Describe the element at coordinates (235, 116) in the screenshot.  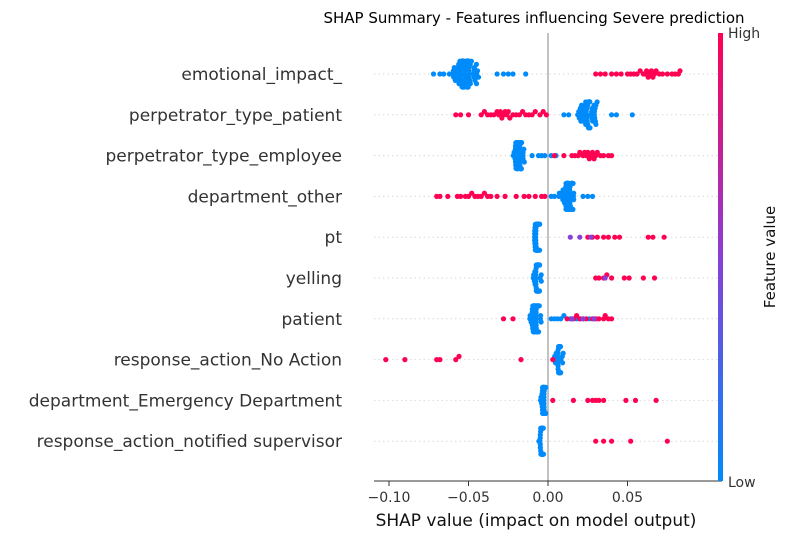
I see `feature-label: perpetrator_type_patient` at that location.